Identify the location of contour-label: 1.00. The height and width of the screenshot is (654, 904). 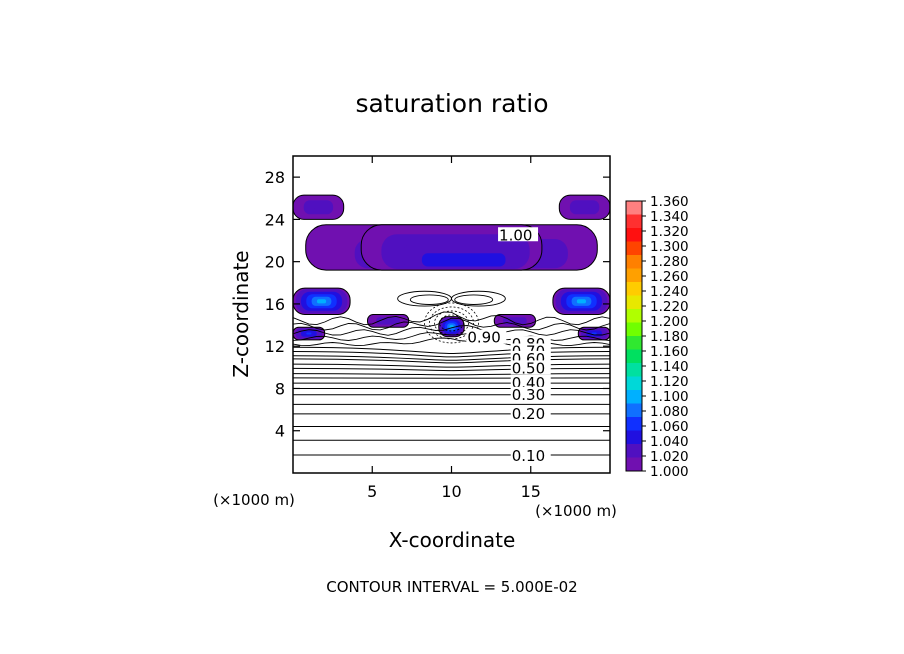
(515, 235).